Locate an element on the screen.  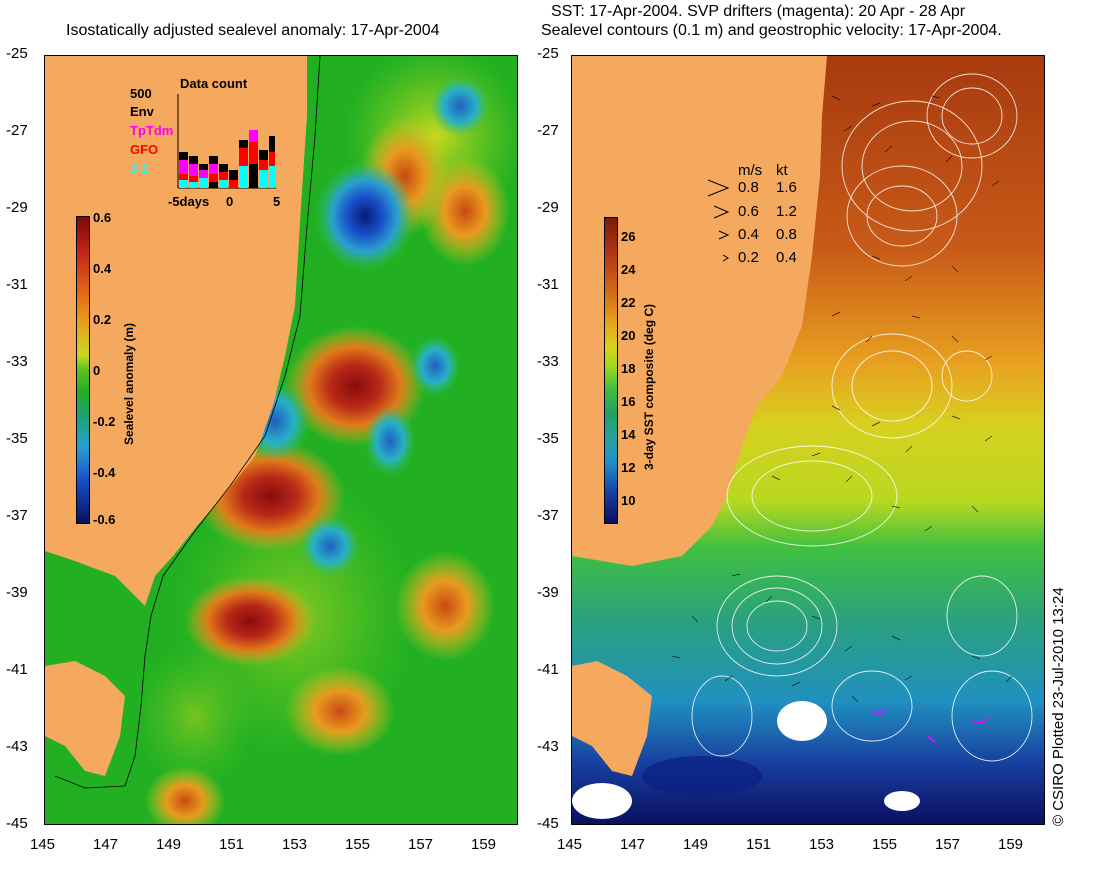
left-lat-tick-6: -37 is located at coordinates (17, 515).